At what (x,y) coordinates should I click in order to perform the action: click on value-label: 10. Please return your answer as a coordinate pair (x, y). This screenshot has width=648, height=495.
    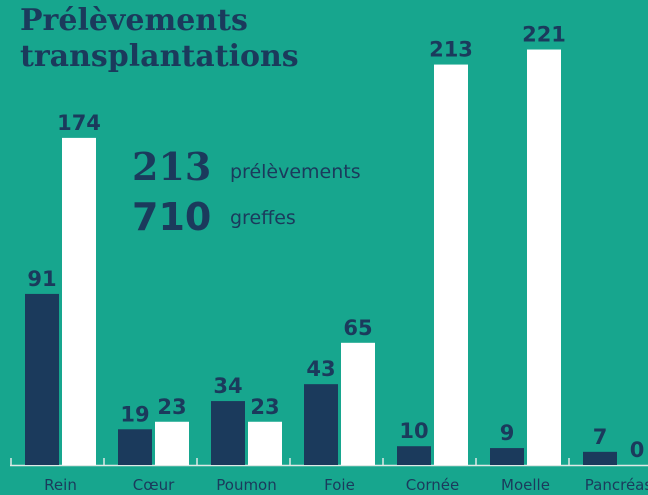
    Looking at the image, I should click on (413, 431).